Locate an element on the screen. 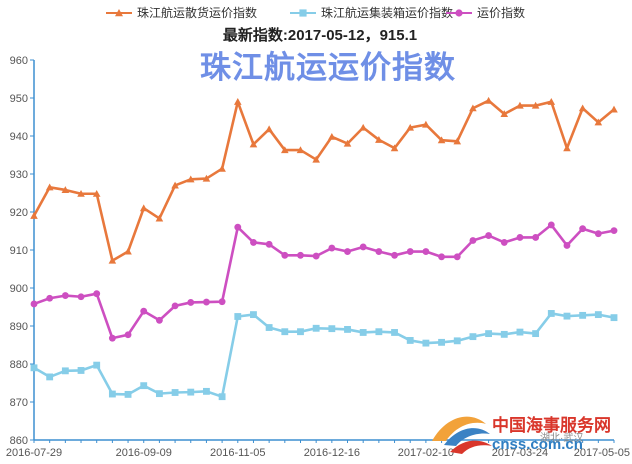  y-tick-label: 920 is located at coordinates (19, 213).